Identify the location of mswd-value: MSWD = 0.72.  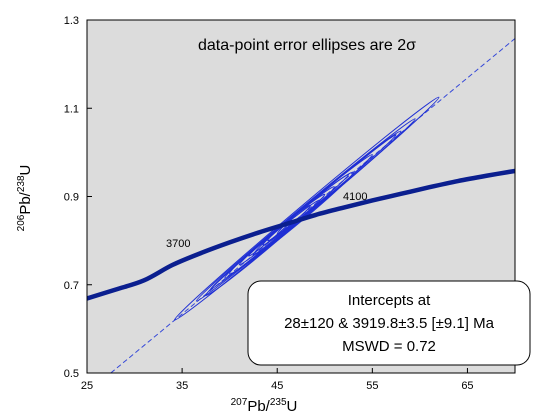
(389, 346).